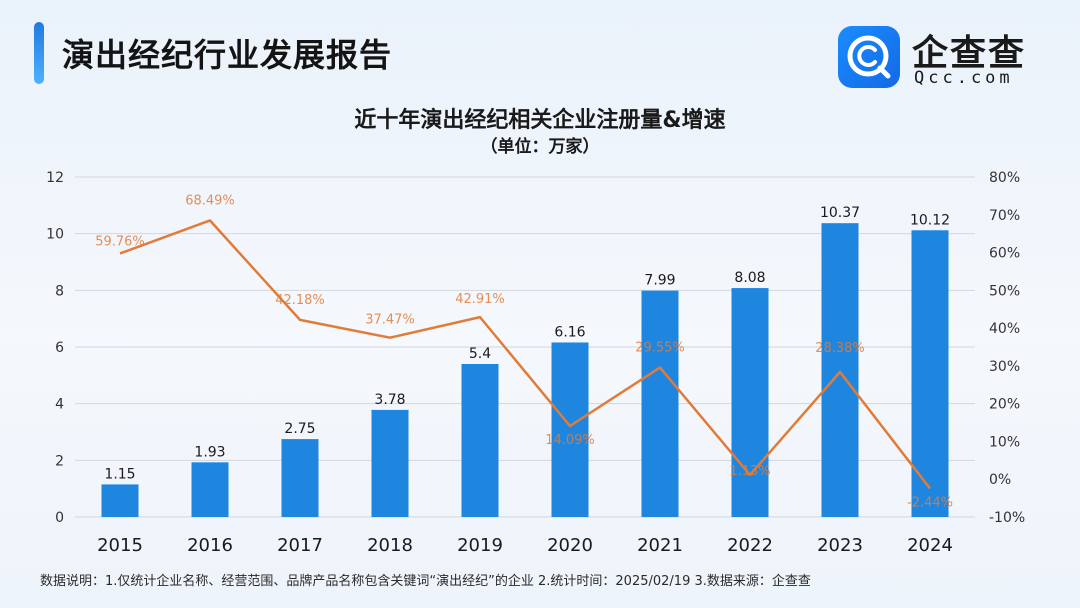  Describe the element at coordinates (540, 120) in the screenshot. I see `chart-title: 近十年演出经纪相关企业注册量&增速` at that location.